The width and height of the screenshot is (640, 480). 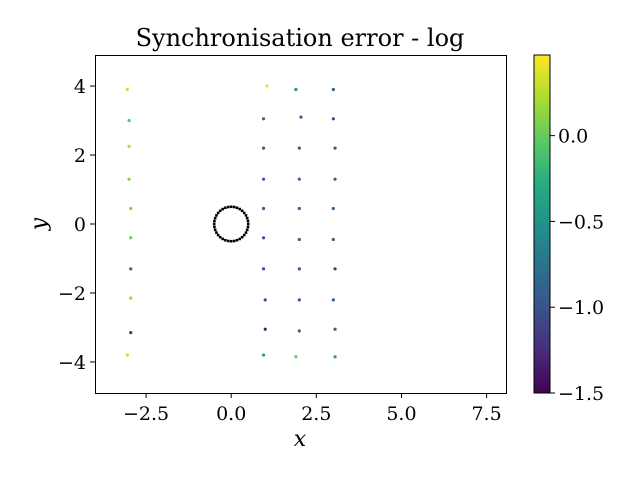 I want to click on colorbar-tick-label: −1.5, so click(x=581, y=394).